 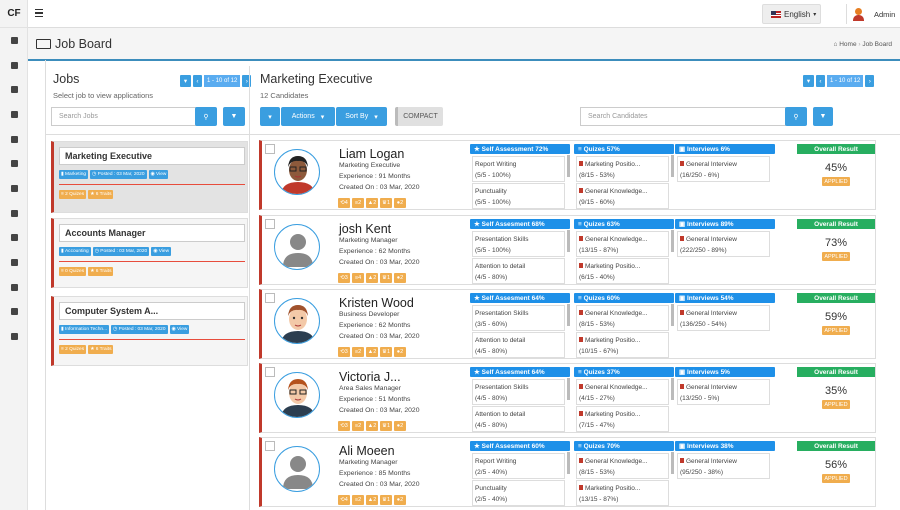 I want to click on self-assessment-item: Presentation Skills (5/5 - 100%), so click(x=518, y=244).